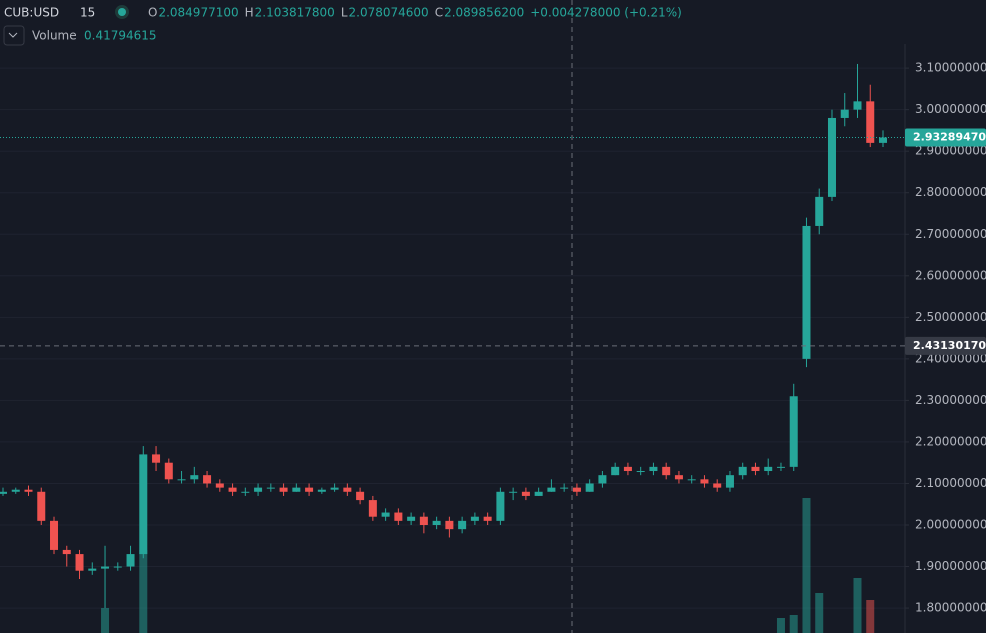 The width and height of the screenshot is (986, 633). Describe the element at coordinates (439, 13) in the screenshot. I see `ohlc-key: C` at that location.